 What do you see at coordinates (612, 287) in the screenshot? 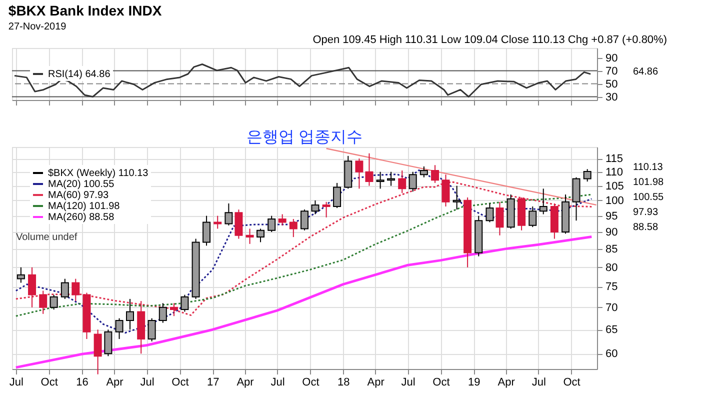
I see `y-tick-label: 75` at bounding box center [612, 287].